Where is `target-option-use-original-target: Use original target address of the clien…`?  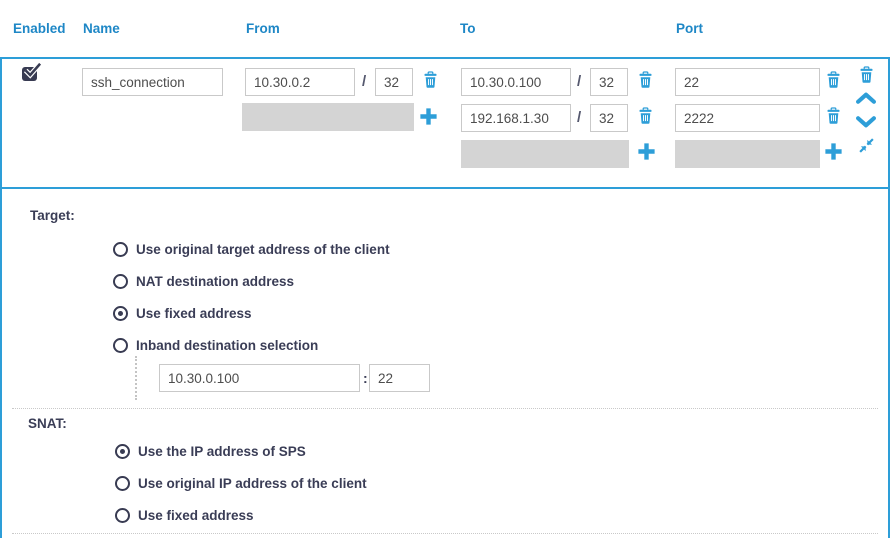
target-option-use-original-target: Use original target address of the clien… is located at coordinates (251, 249).